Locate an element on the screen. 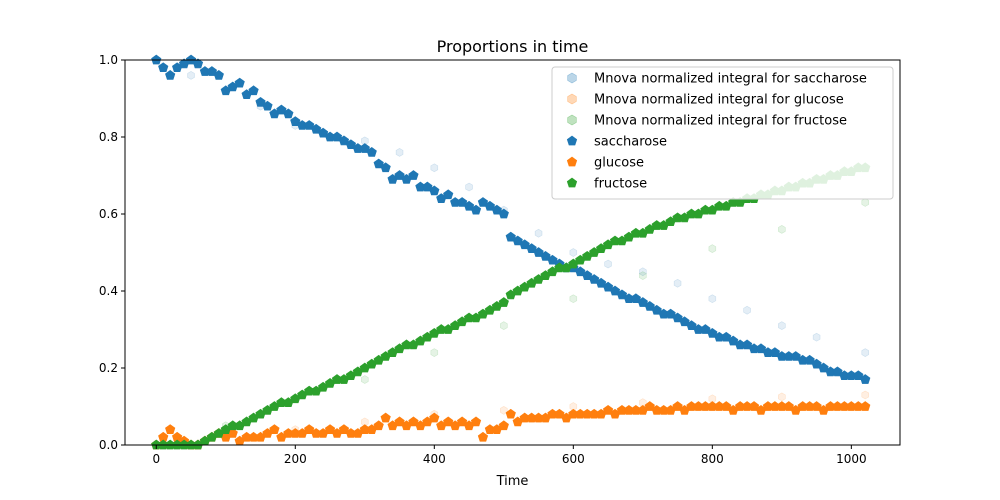 This screenshot has width=1000, height=500. legend-box is located at coordinates (722, 133).